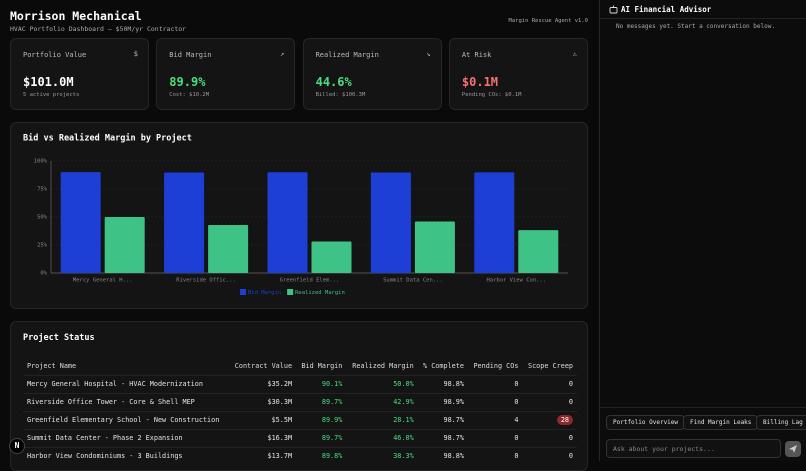 Image resolution: width=806 pixels, height=471 pixels. What do you see at coordinates (107, 138) in the screenshot?
I see `chart-title: Bid vs Realized Margin by Project` at bounding box center [107, 138].